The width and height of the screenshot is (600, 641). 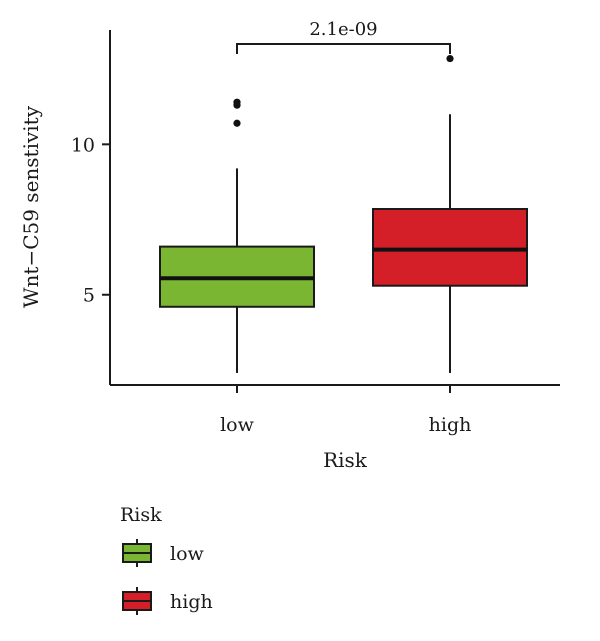 What do you see at coordinates (450, 247) in the screenshot?
I see `iqr-box` at bounding box center [450, 247].